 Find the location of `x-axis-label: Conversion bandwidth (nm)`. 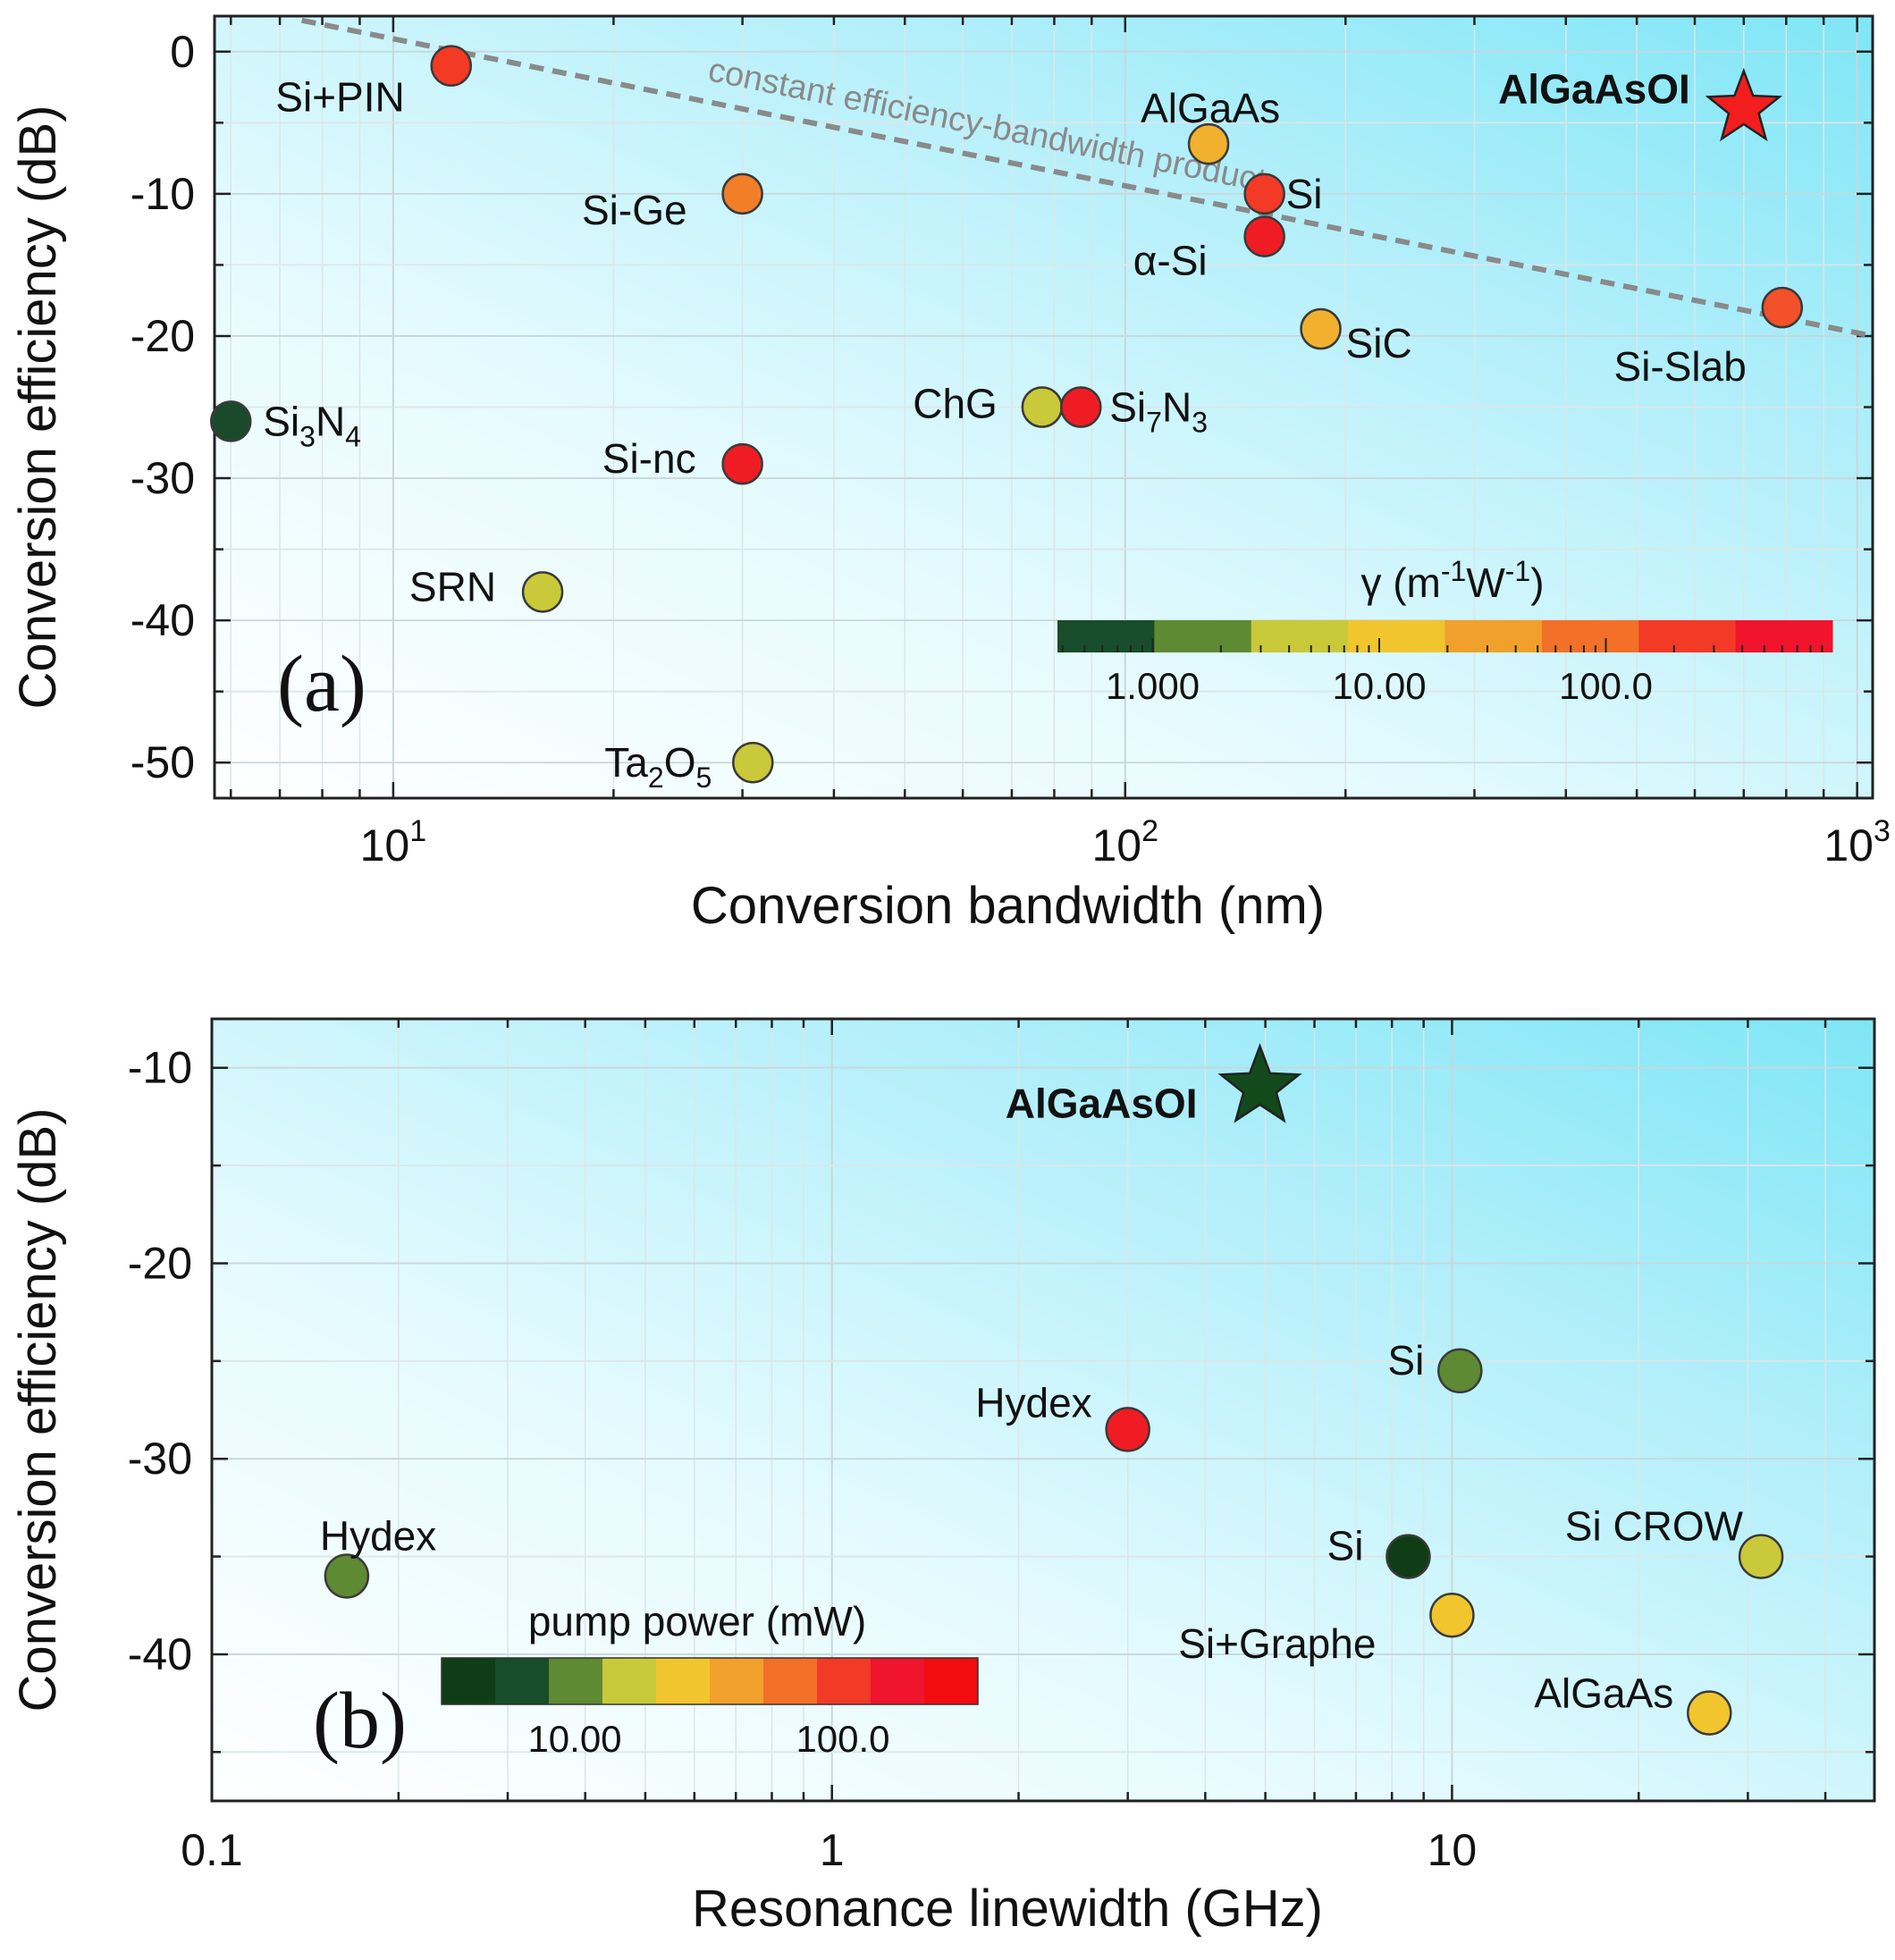

x-axis-label: Conversion bandwidth (nm) is located at coordinates (1008, 906).